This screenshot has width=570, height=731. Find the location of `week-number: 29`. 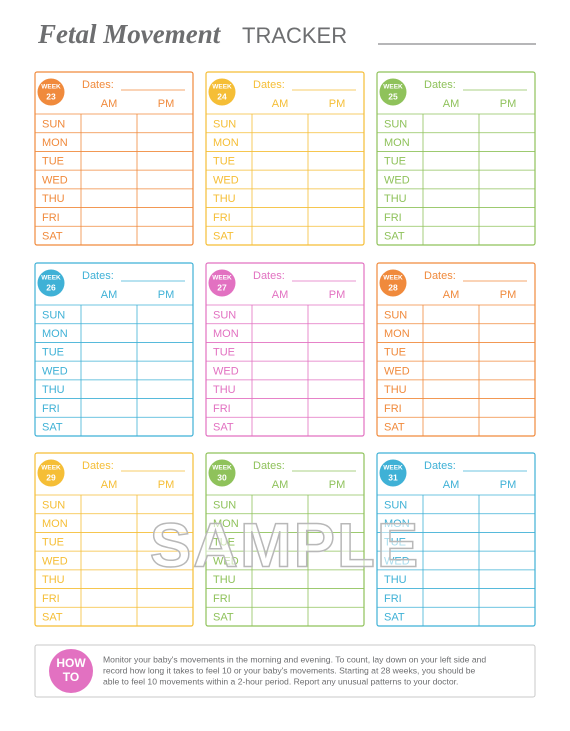

week-number: 29 is located at coordinates (51, 477).